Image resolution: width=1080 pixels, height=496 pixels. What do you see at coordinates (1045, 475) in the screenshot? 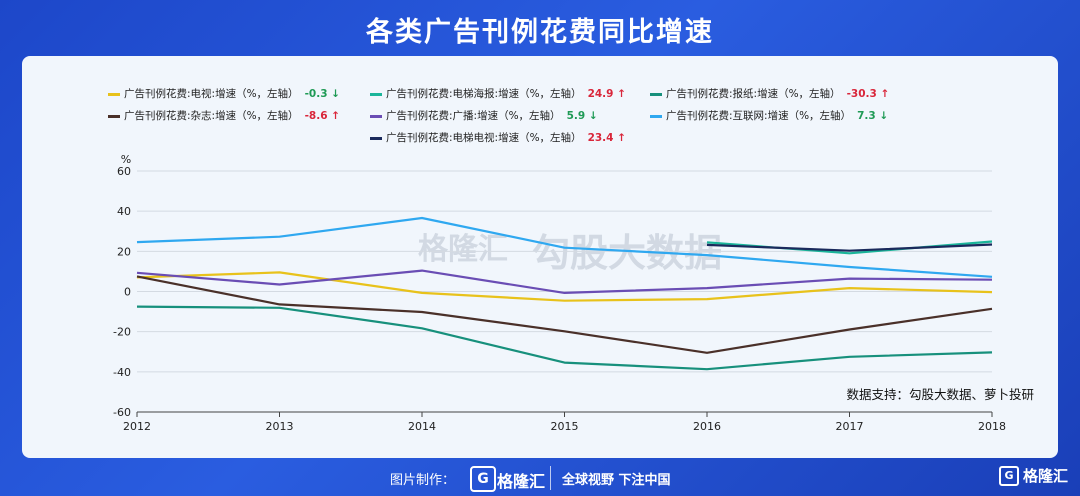
I see `corner-brand: 格隆汇` at bounding box center [1045, 475].